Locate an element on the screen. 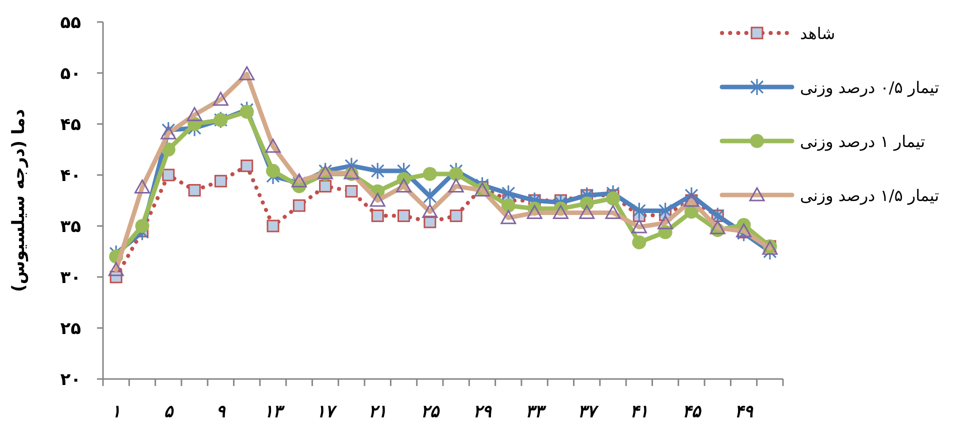  ylabel: دما (درجه سیلسیوس) is located at coordinates (19, 200).